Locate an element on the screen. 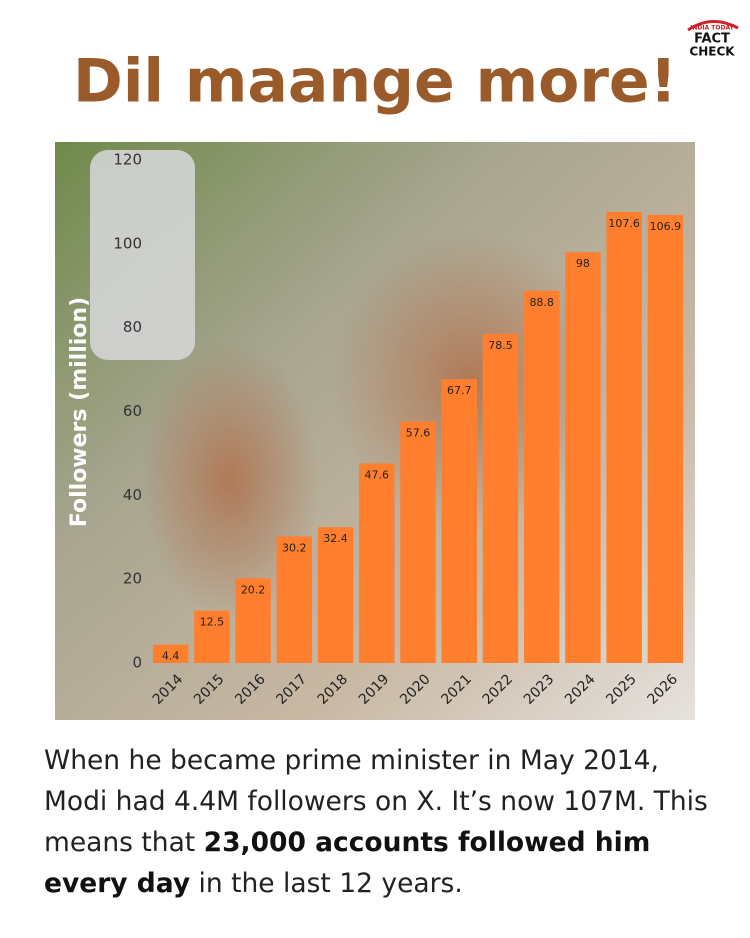 This screenshot has height=938, width=750. value-label: 98 is located at coordinates (583, 263).